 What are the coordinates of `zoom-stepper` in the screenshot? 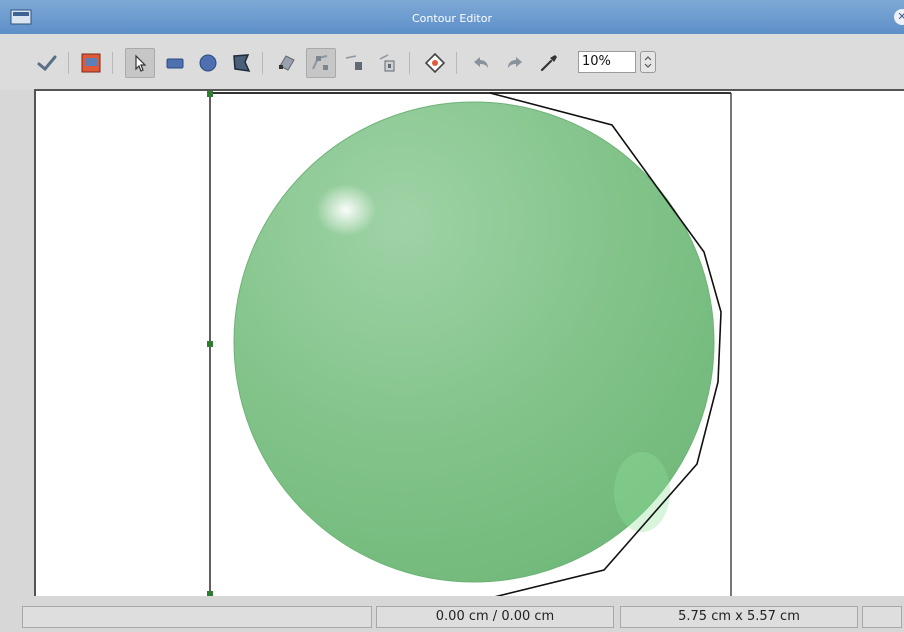 It's located at (648, 62).